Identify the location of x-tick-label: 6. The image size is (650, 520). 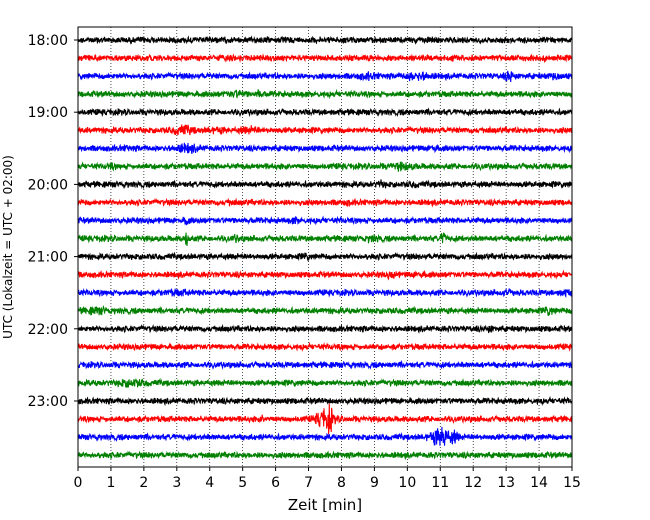
(275, 483).